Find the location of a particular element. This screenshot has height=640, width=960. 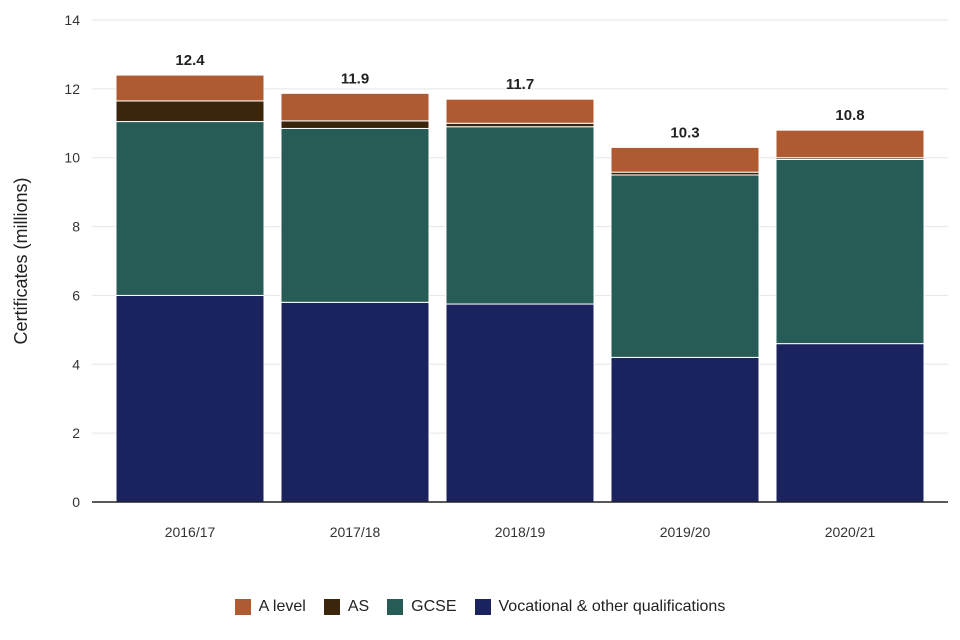

y-tick-label: 4 is located at coordinates (76, 364).